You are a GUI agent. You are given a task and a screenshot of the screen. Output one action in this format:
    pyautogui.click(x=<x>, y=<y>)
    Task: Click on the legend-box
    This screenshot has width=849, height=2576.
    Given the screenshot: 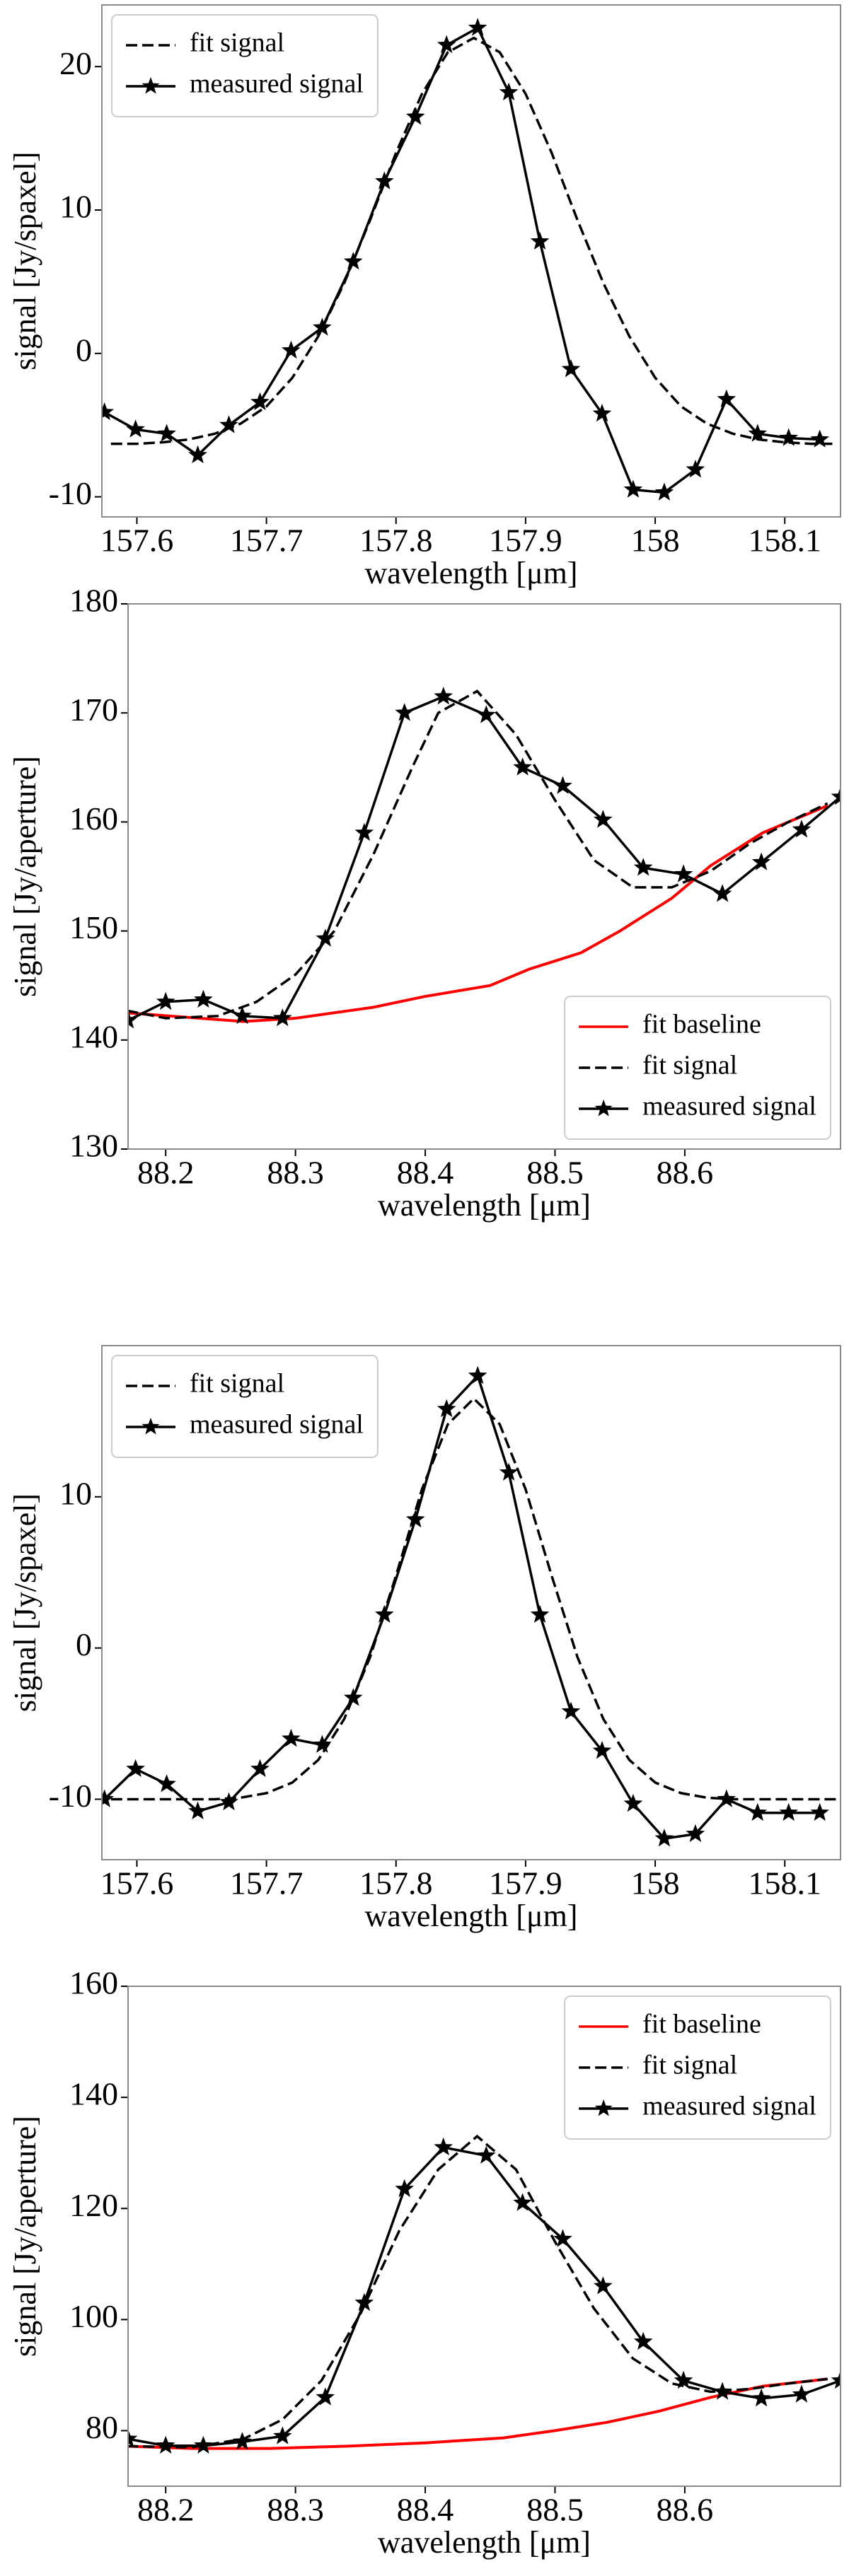 What is the action you would take?
    pyautogui.click(x=697, y=1068)
    